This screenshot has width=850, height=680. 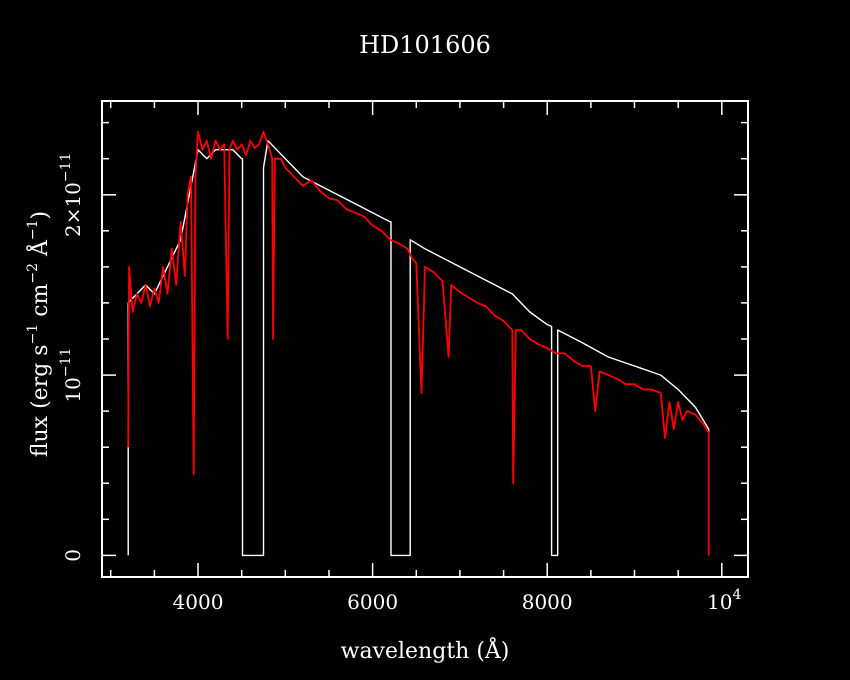 I want to click on y-axis-label-exp3: −1, so click(x=33, y=229).